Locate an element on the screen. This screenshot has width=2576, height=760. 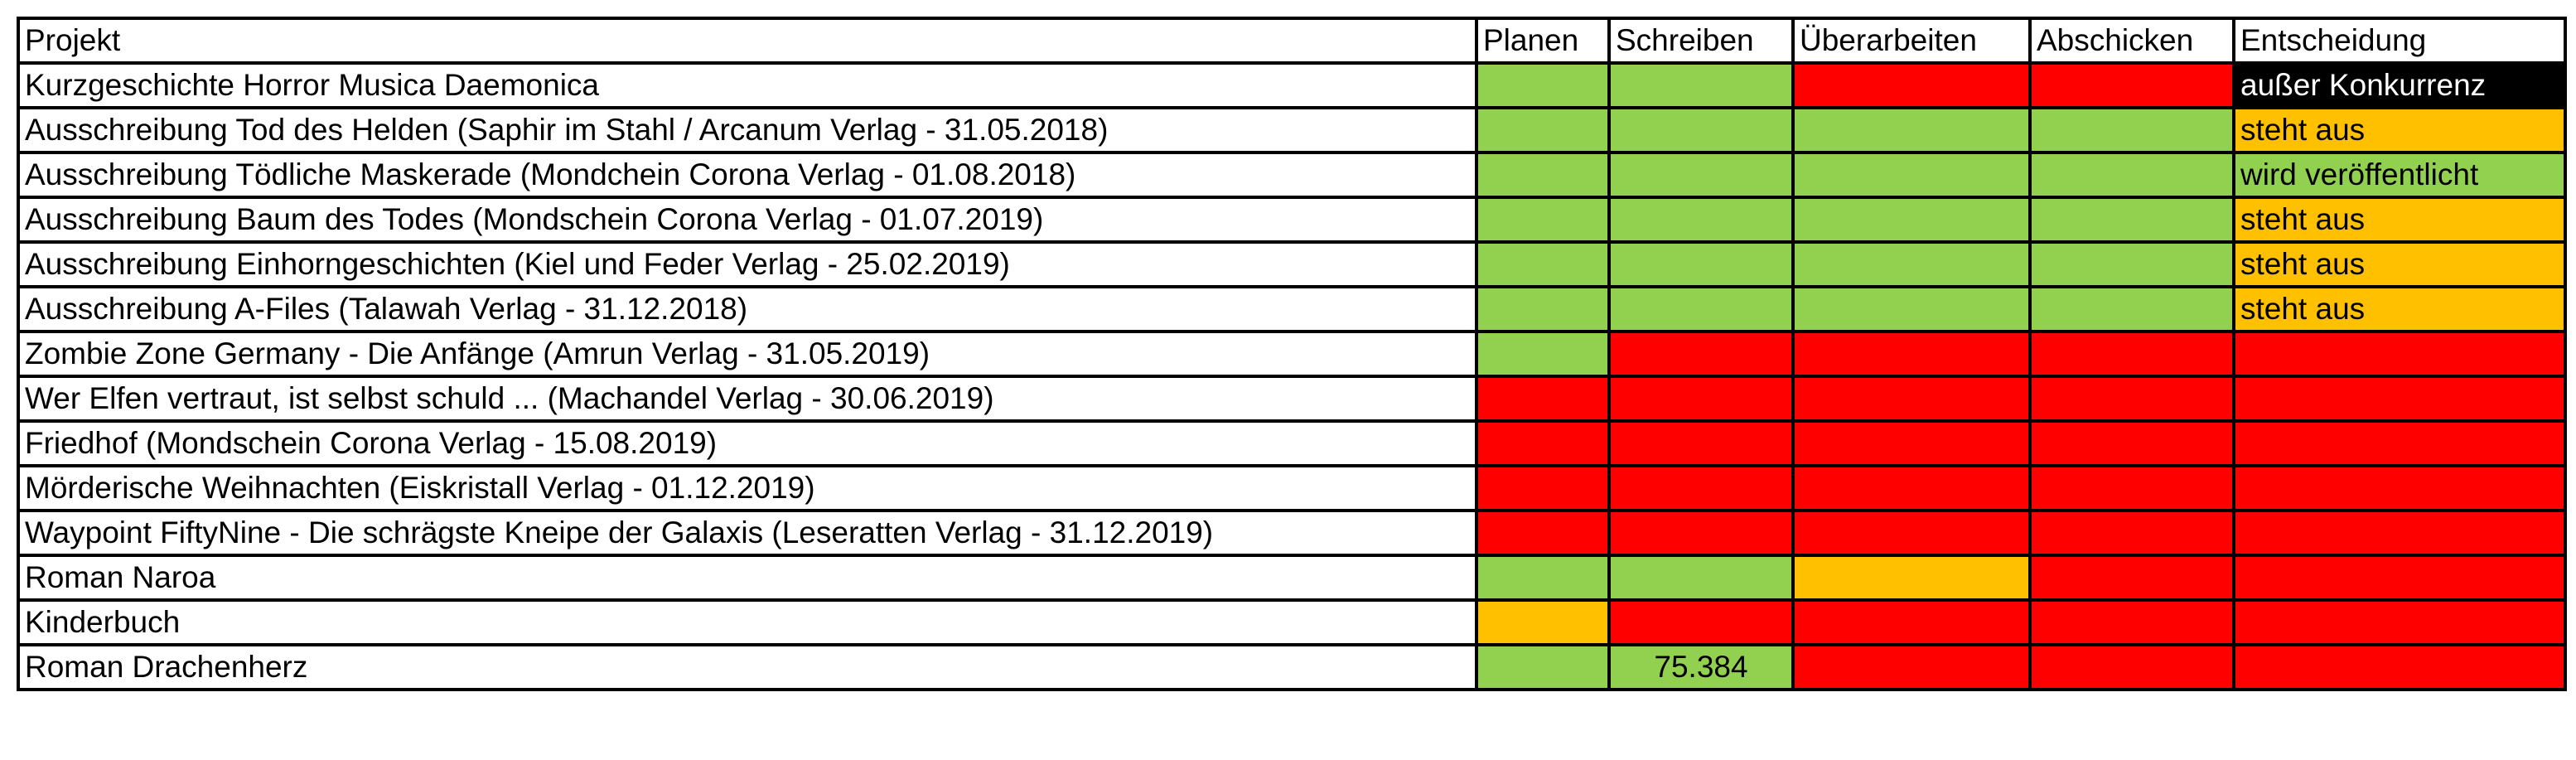
header-planen: Planen is located at coordinates (1543, 41).